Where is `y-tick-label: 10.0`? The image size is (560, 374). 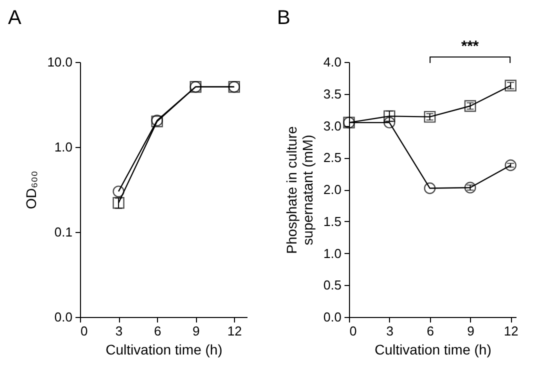
y-tick-label: 10.0 is located at coordinates (59, 62).